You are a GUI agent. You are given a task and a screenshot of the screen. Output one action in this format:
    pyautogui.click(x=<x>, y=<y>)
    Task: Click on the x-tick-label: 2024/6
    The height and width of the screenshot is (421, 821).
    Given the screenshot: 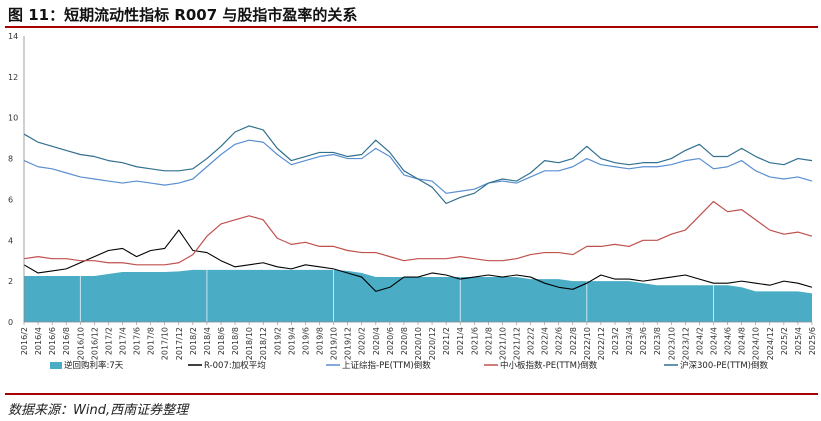 What is the action you would take?
    pyautogui.click(x=728, y=341)
    